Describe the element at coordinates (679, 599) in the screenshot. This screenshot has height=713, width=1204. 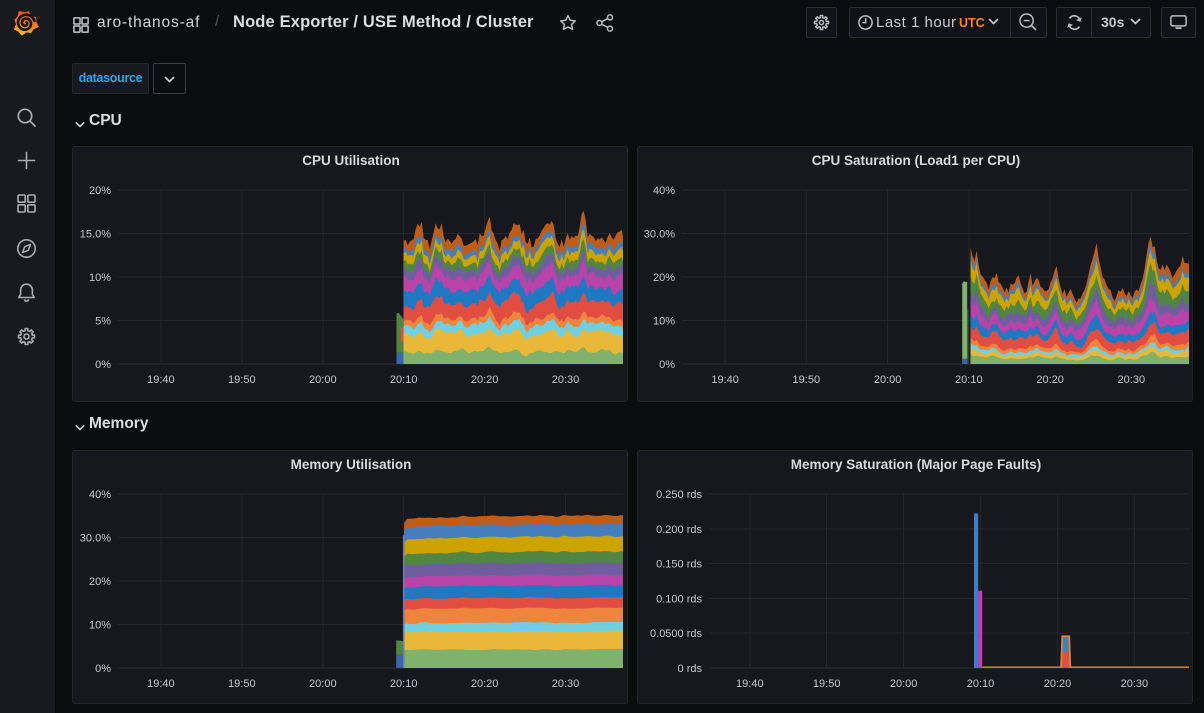
I see `svg-text: 0.100 rds` at that location.